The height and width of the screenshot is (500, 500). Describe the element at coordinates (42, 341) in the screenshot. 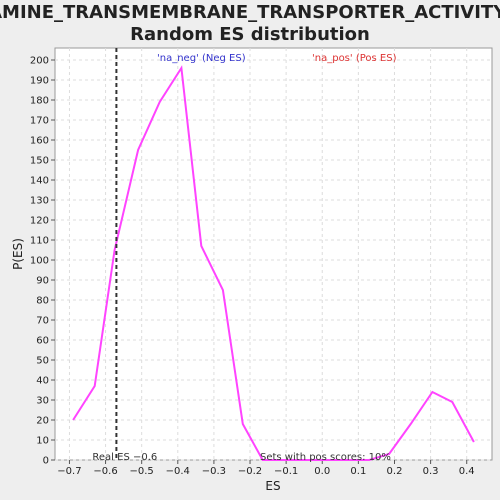

I see `y-tick-label: 60` at that location.